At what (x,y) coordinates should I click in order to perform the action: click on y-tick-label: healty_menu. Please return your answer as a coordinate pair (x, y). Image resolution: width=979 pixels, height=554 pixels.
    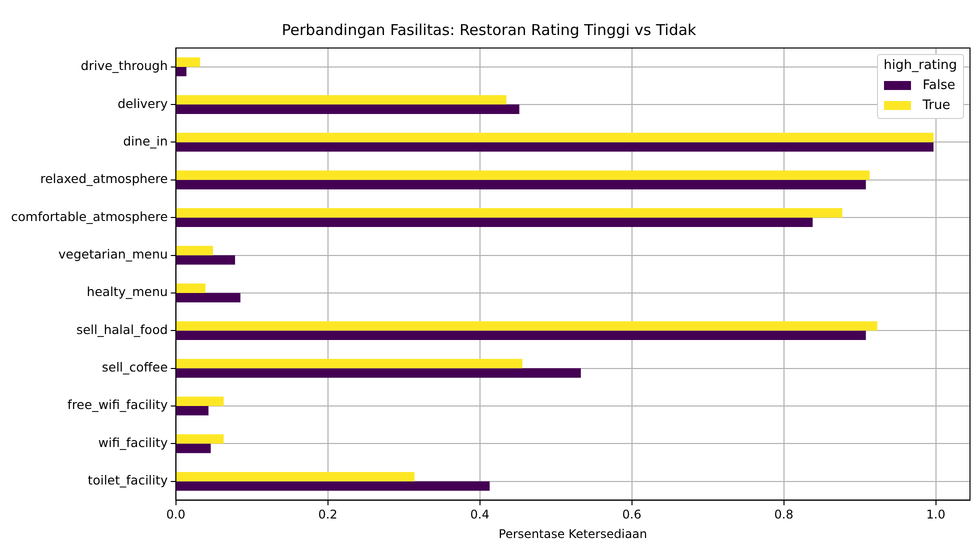
    Looking at the image, I should click on (127, 292).